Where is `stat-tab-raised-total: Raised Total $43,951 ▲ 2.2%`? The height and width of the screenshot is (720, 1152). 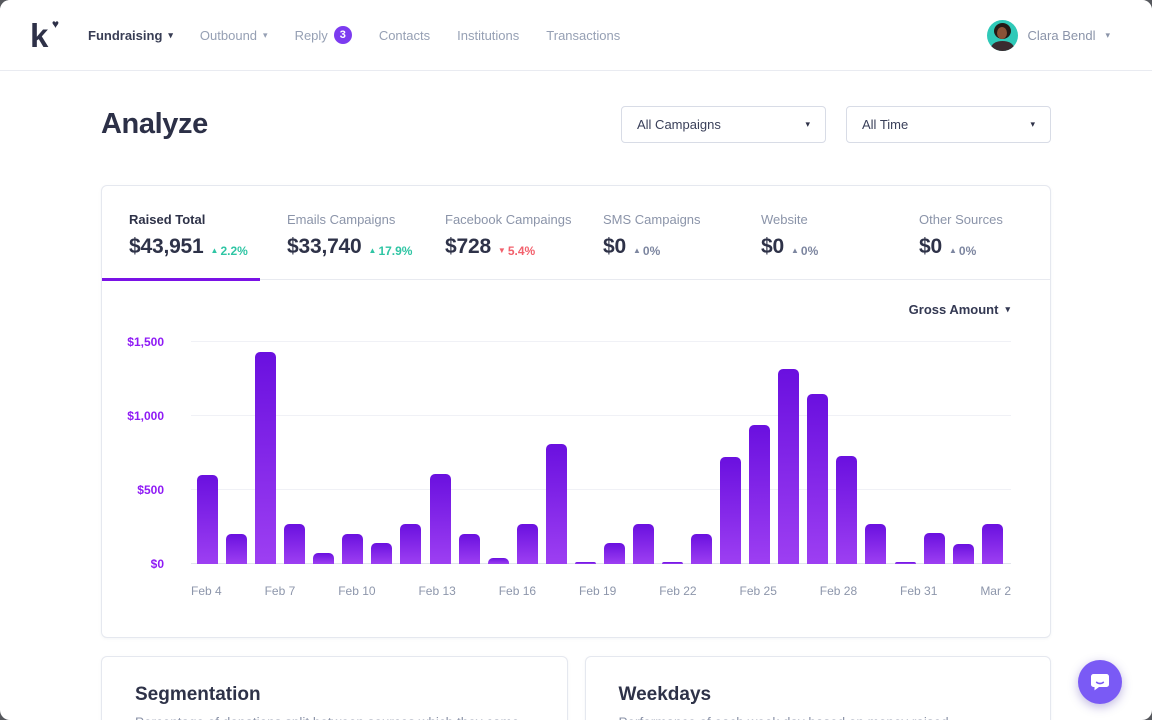 stat-tab-raised-total: Raised Total $43,951 ▲ 2.2% is located at coordinates (181, 233).